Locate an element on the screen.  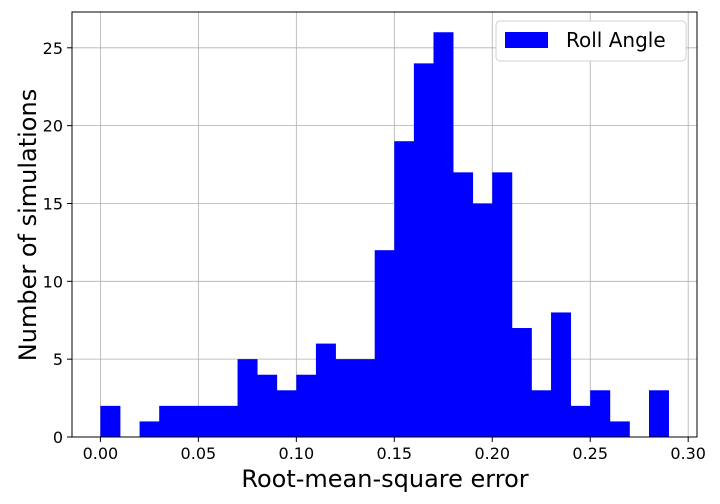
legend-box is located at coordinates (591, 41).